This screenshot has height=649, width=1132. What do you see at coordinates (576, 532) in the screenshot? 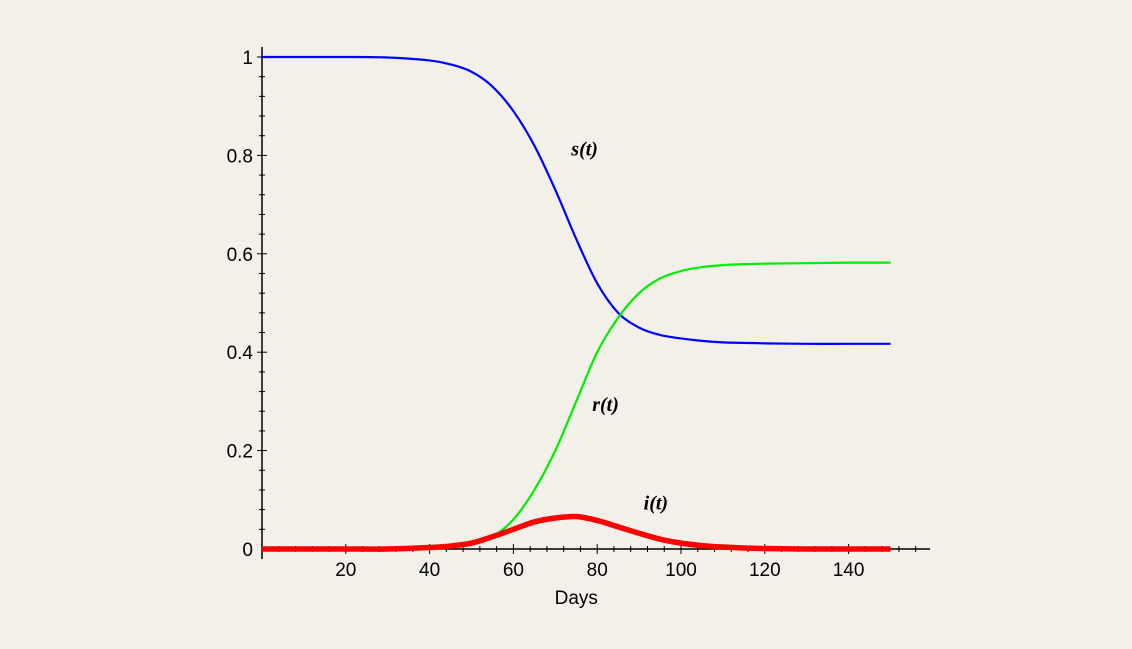
I see `series-line-it` at bounding box center [576, 532].